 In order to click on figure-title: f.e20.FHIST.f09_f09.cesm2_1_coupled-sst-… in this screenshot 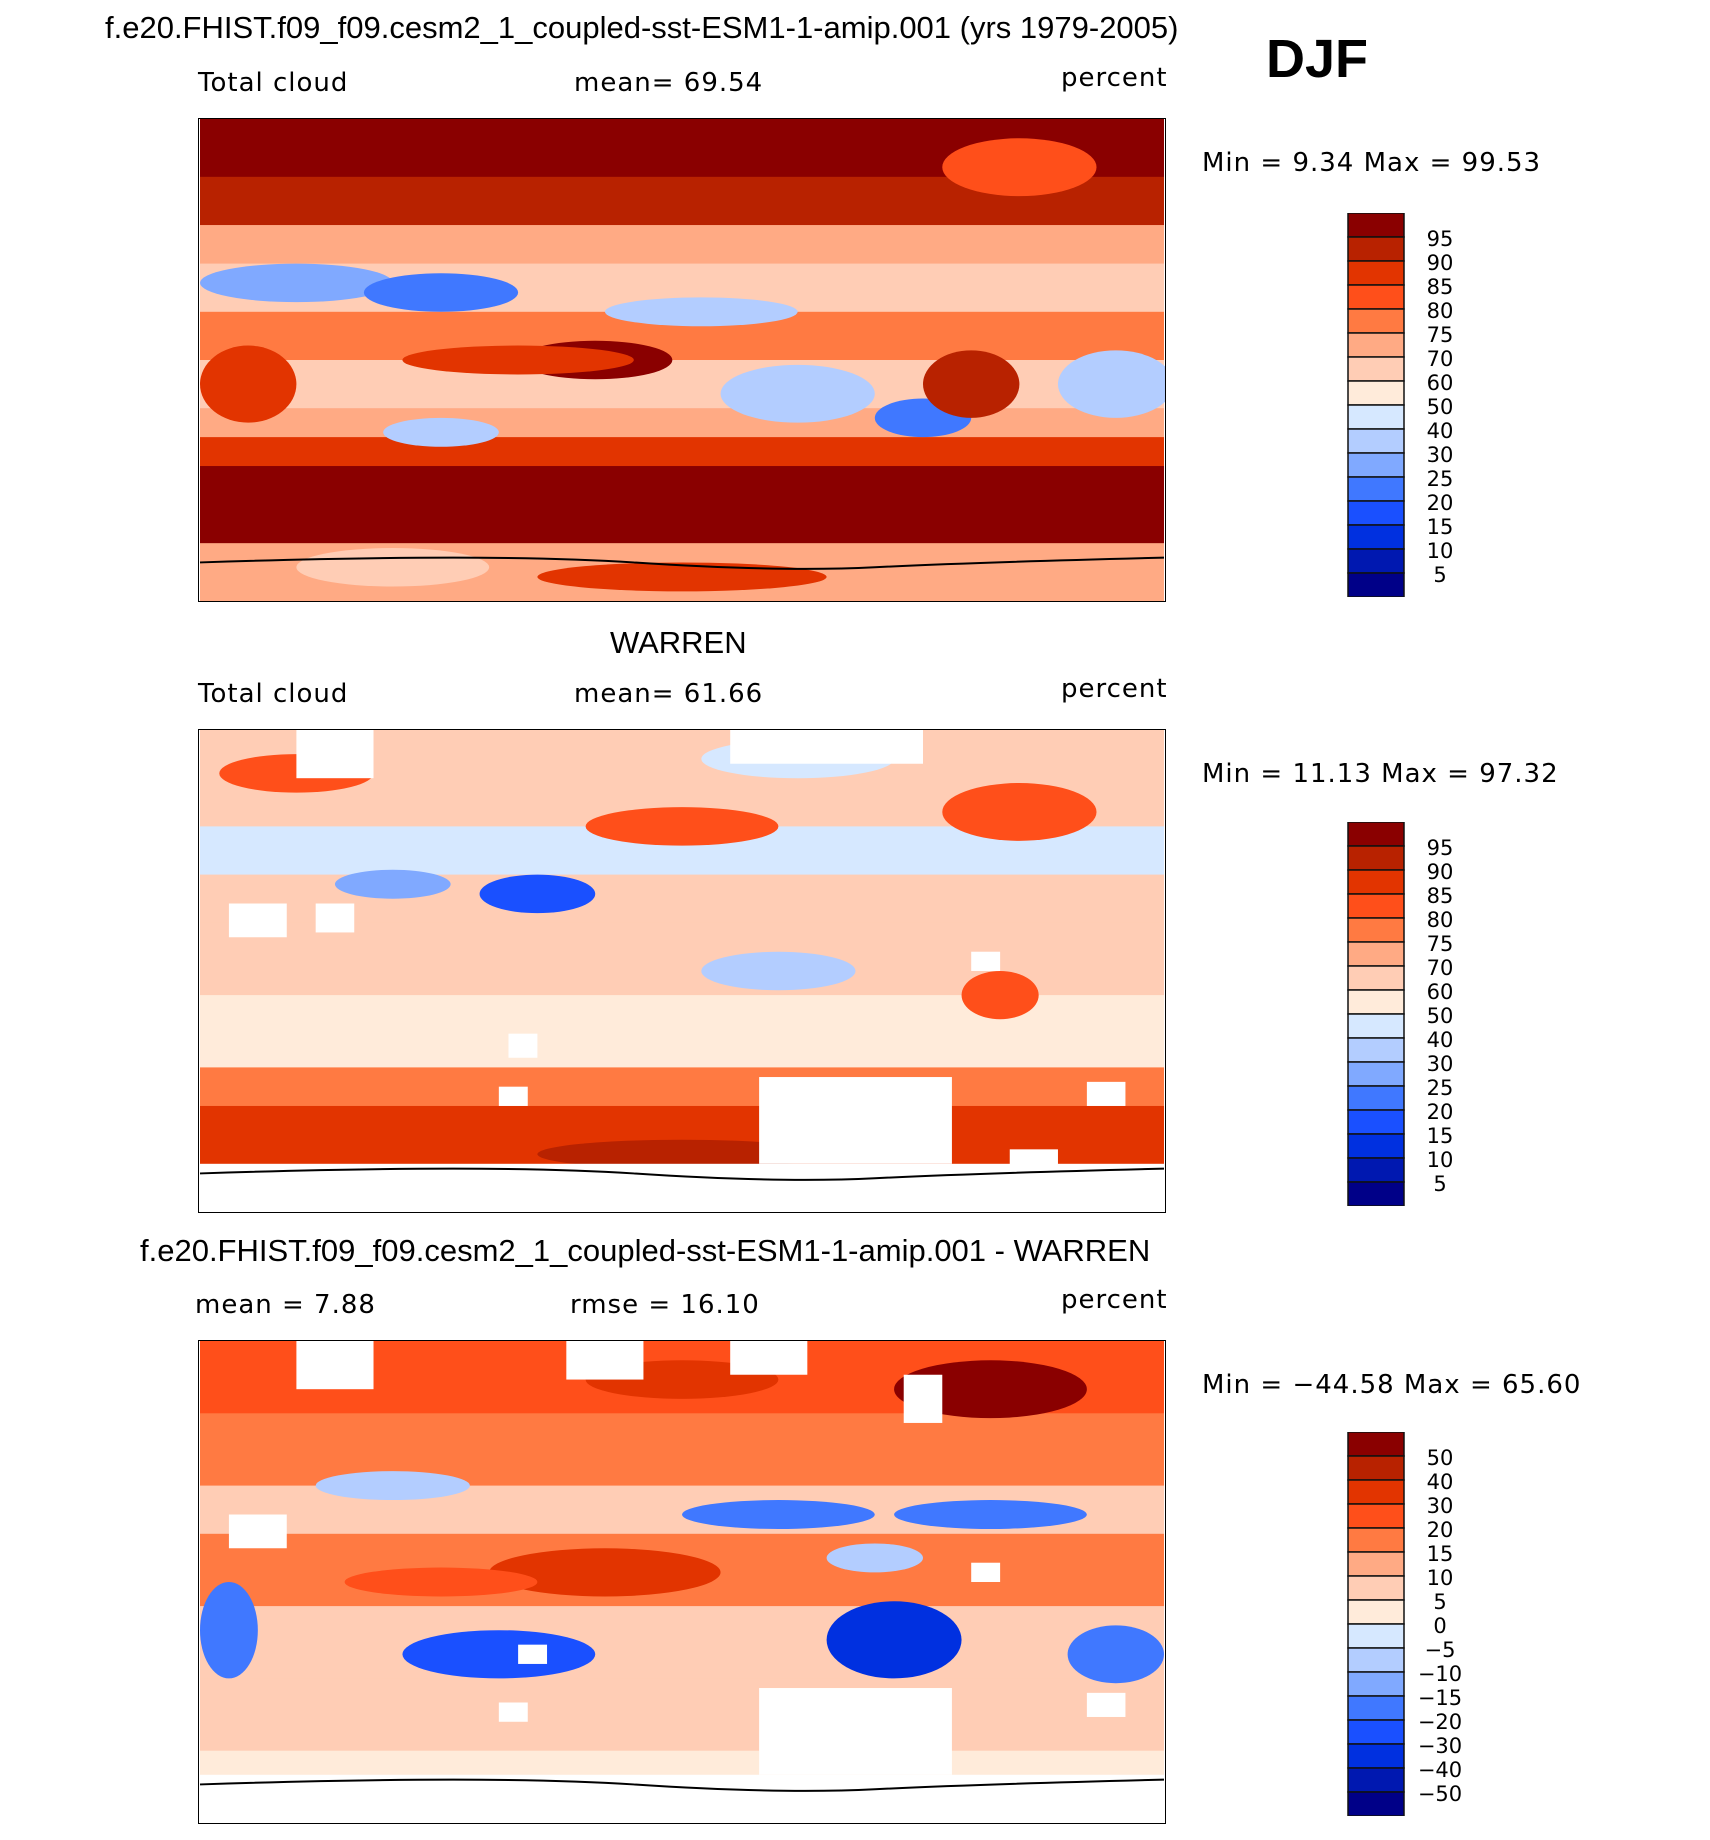, I will do `click(642, 27)`.